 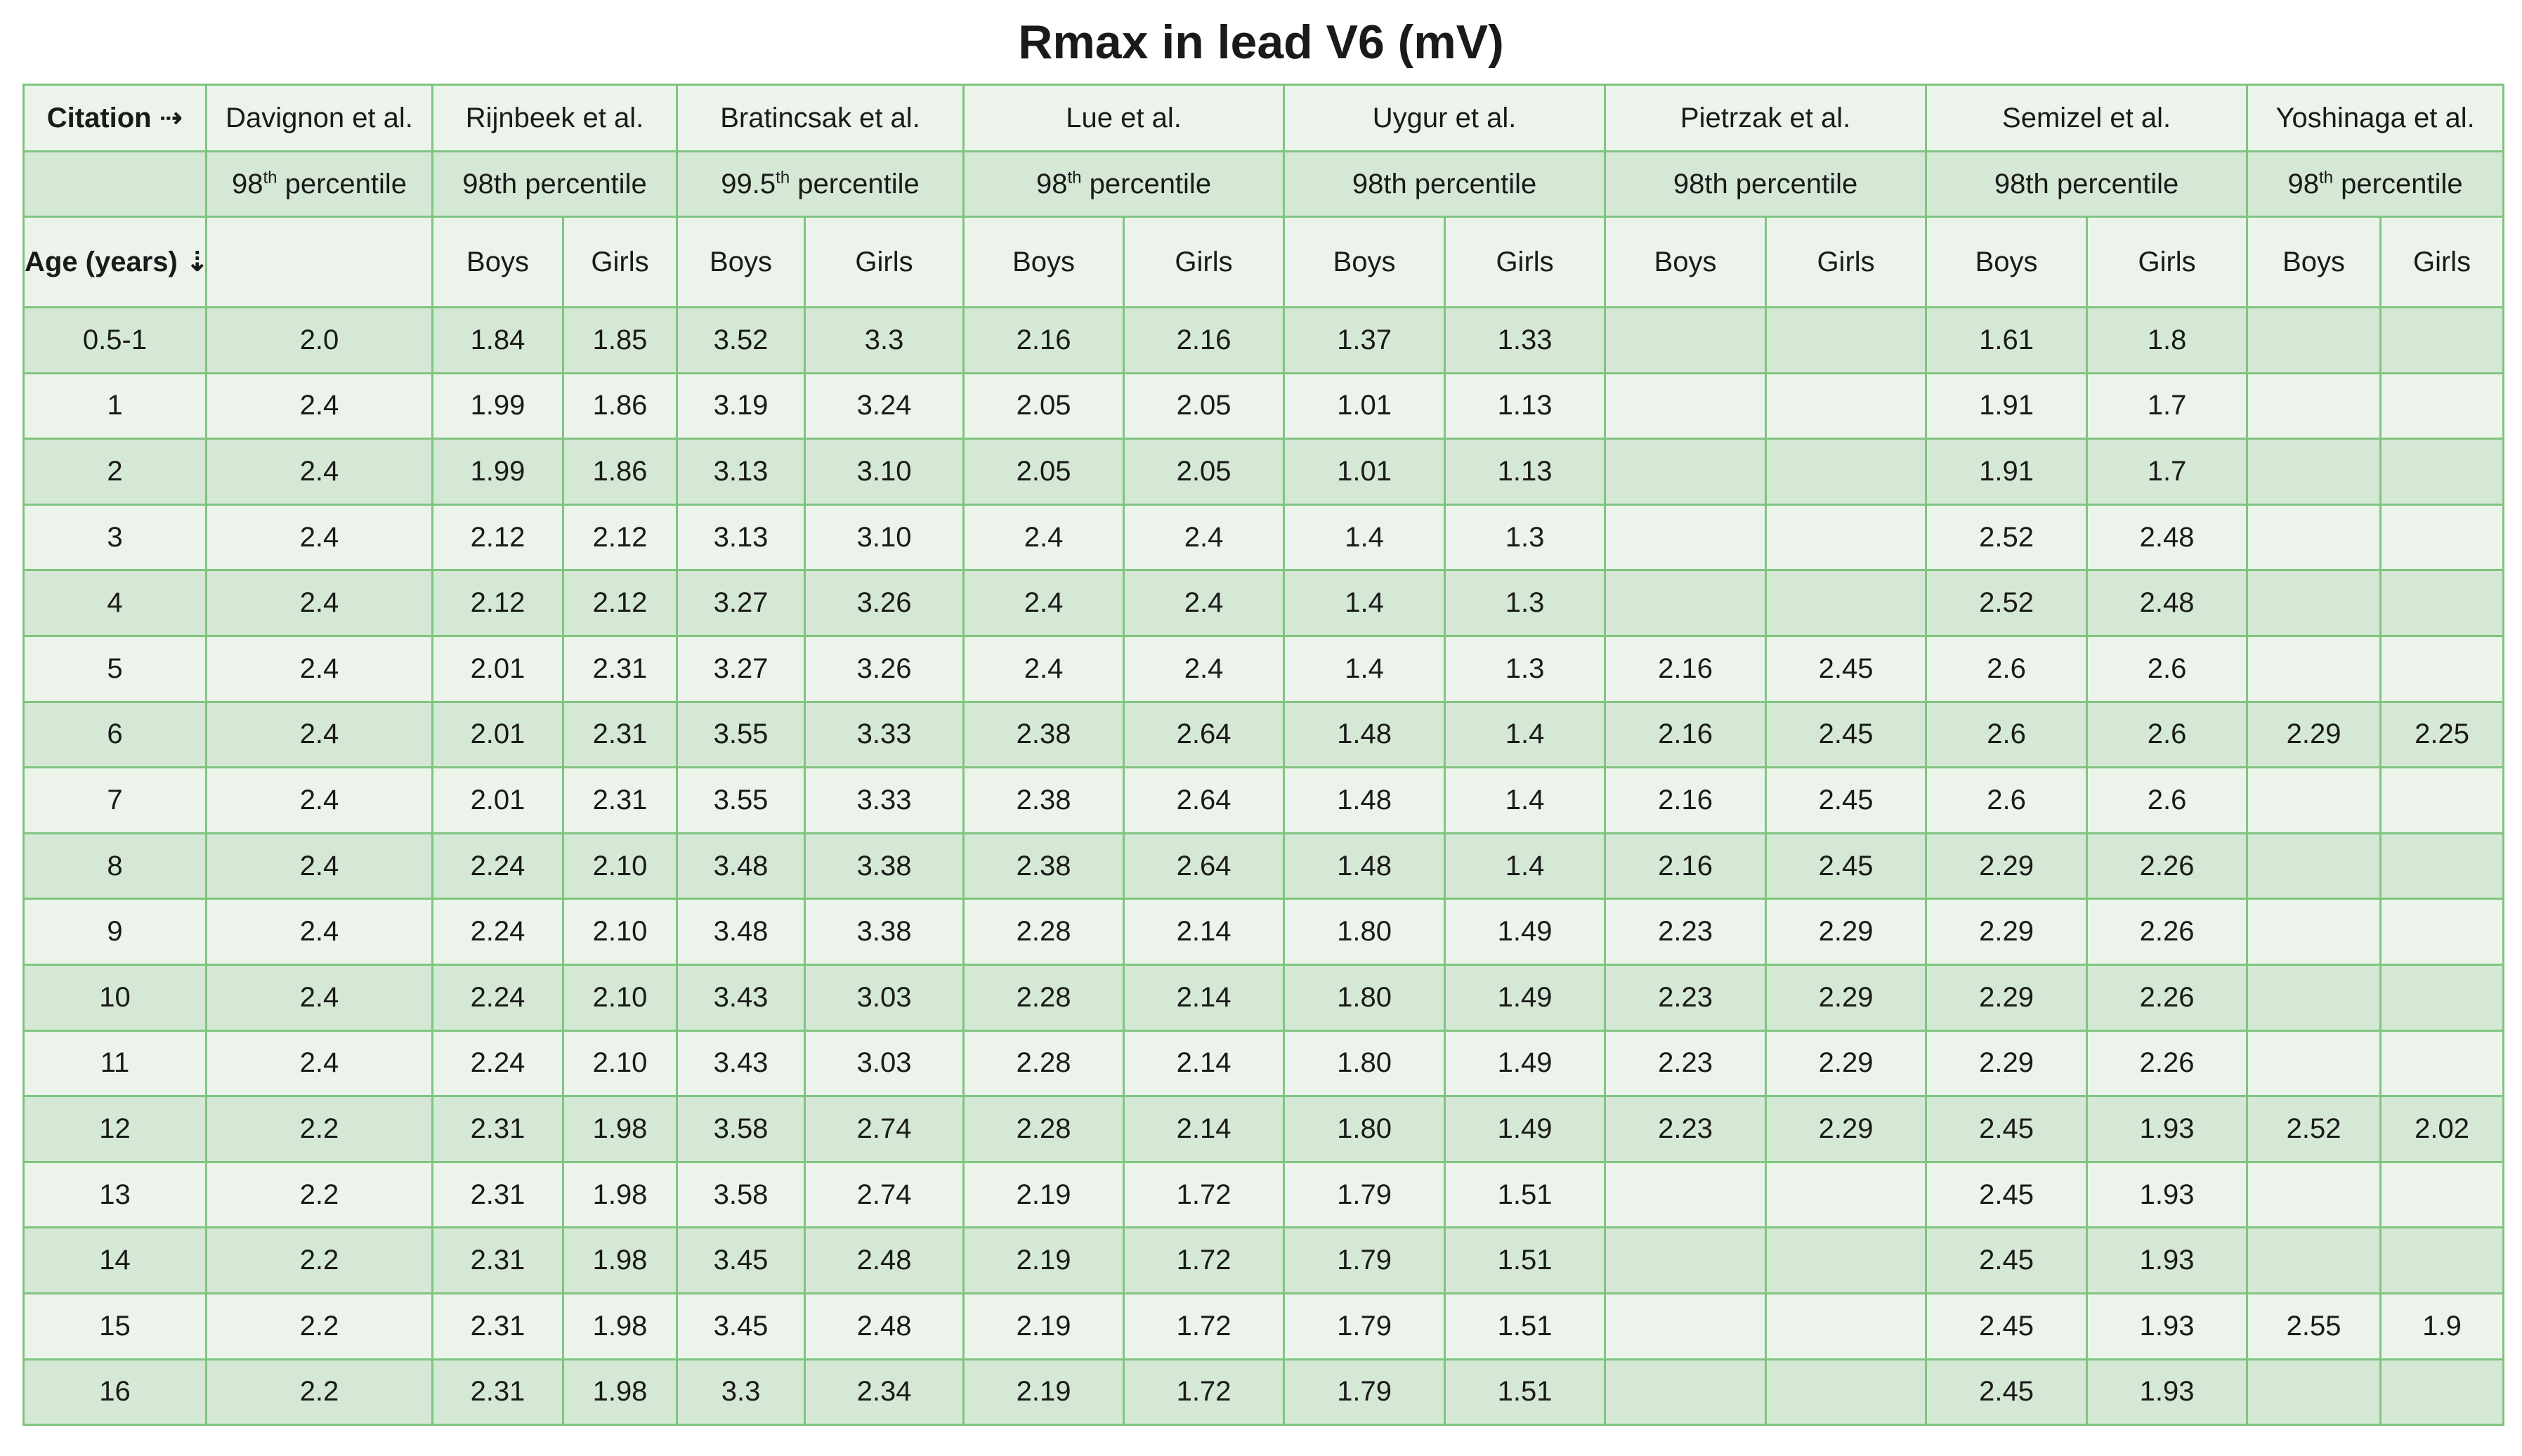 What do you see at coordinates (1686, 1129) in the screenshot?
I see `value-cell: 2.23` at bounding box center [1686, 1129].